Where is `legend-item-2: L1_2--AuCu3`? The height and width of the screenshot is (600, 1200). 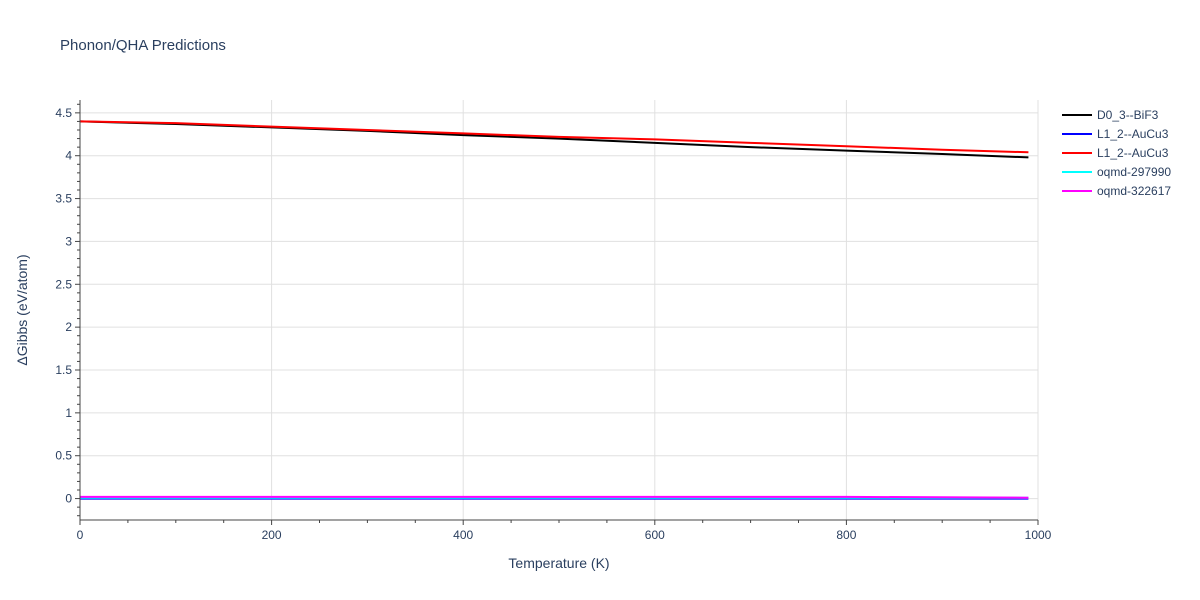 legend-item-2: L1_2--AuCu3 is located at coordinates (1115, 134).